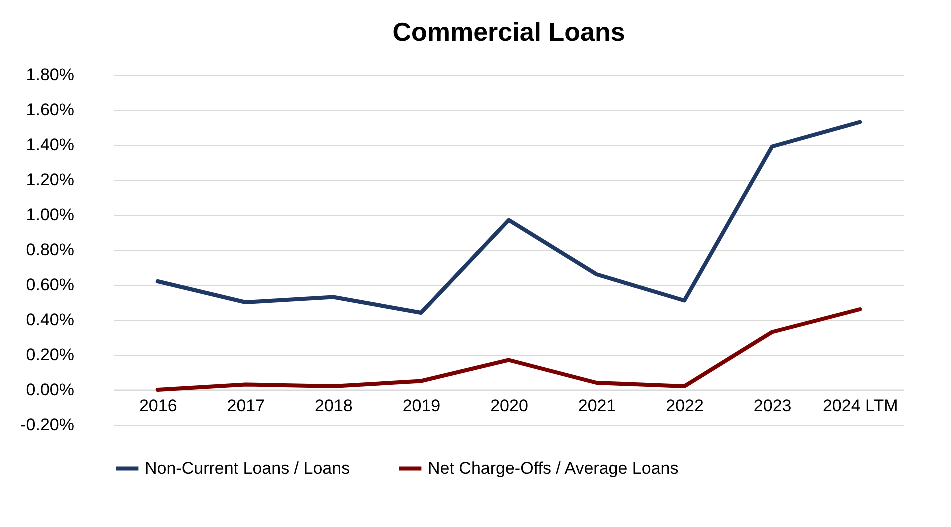  What do you see at coordinates (50, 355) in the screenshot?
I see `y-tick-label: 0.20%` at bounding box center [50, 355].